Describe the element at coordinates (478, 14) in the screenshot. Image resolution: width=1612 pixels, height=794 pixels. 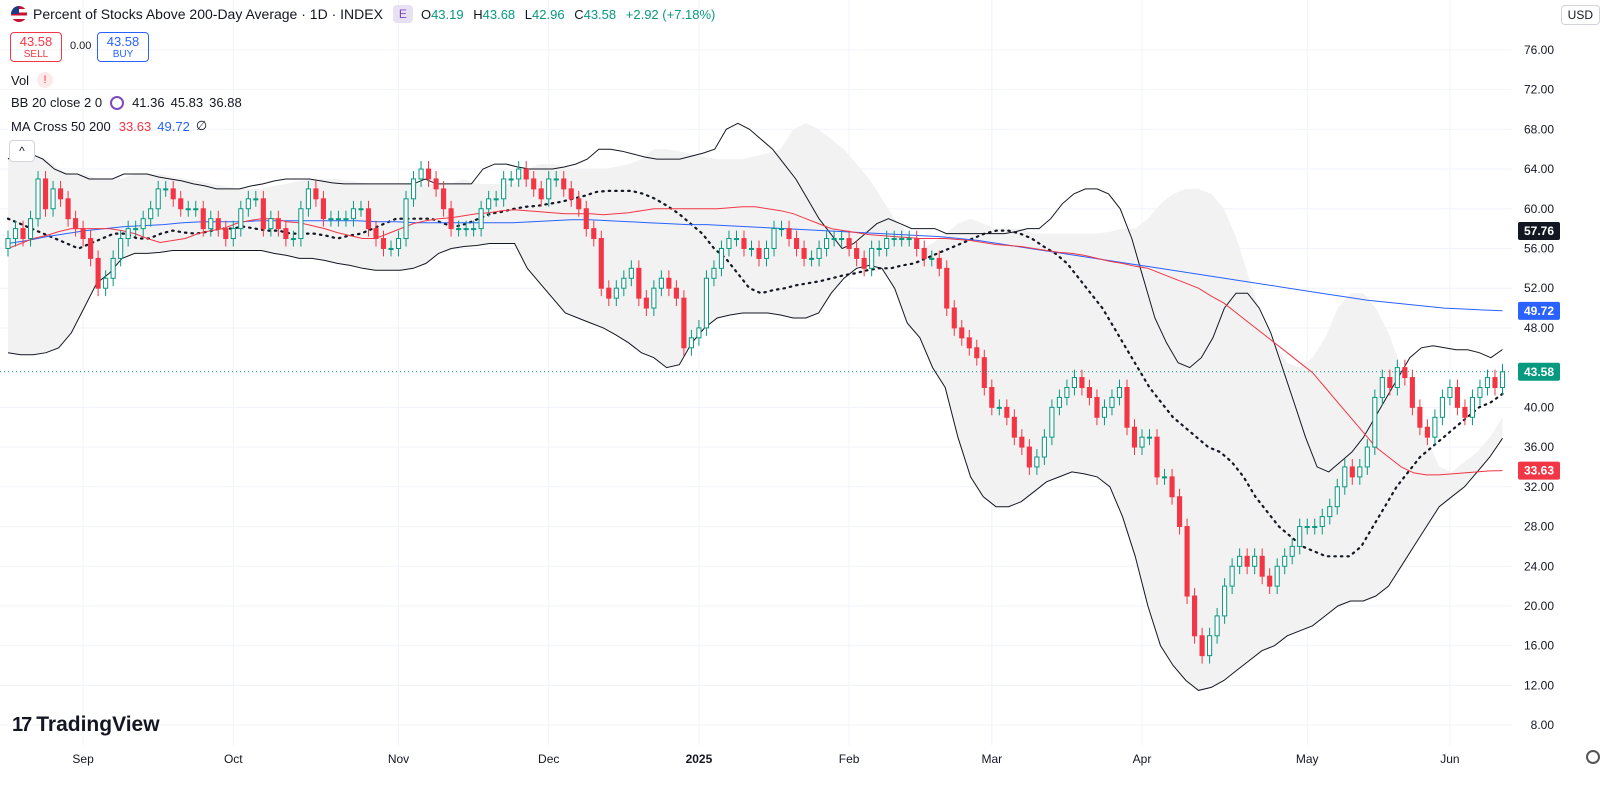
I see `high-label: H` at that location.